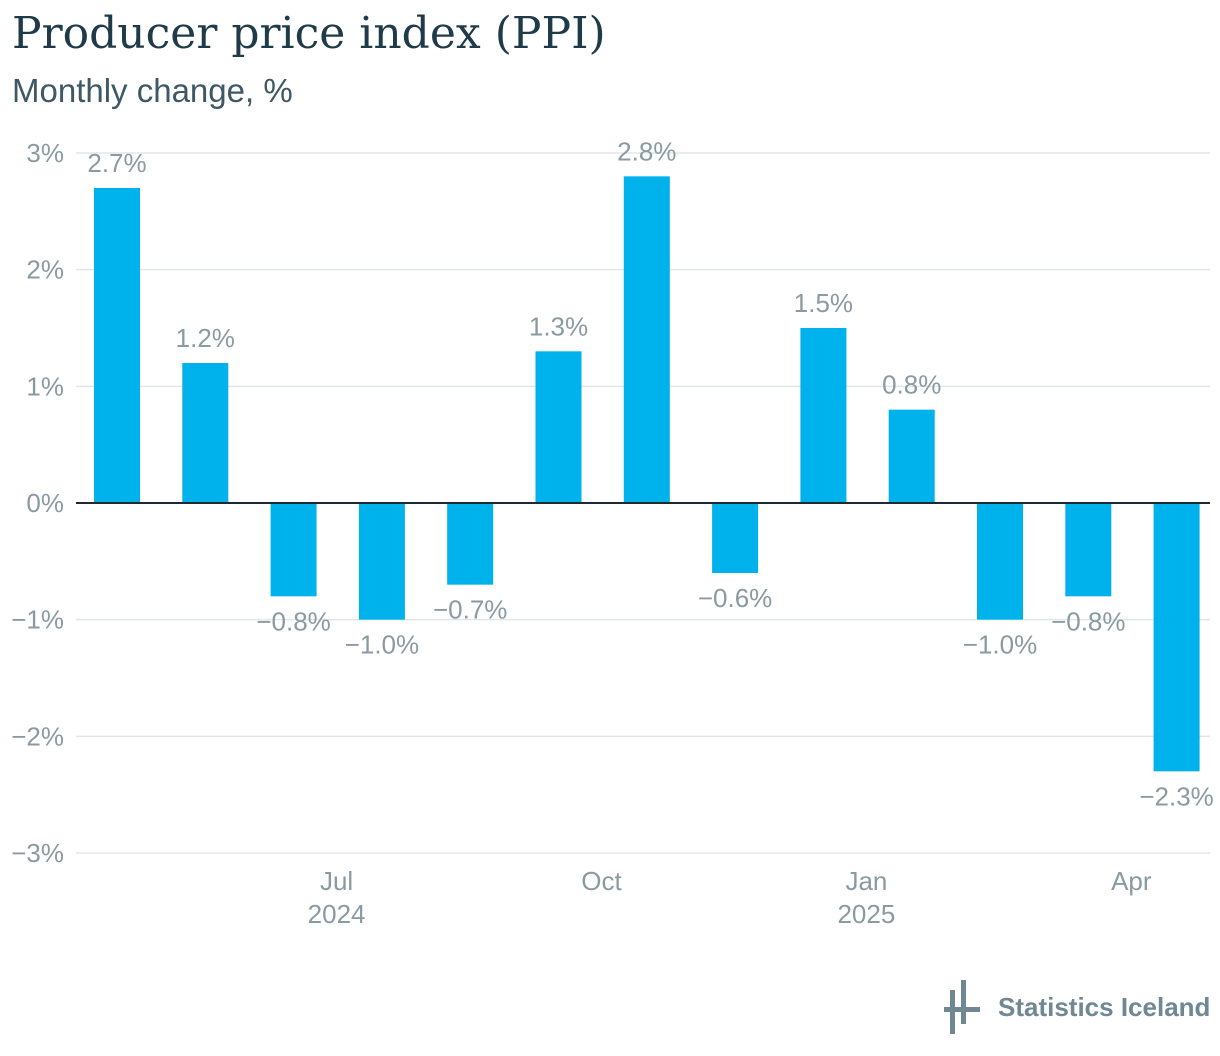 The height and width of the screenshot is (1056, 1220). What do you see at coordinates (558, 326) in the screenshot?
I see `data-label: 1.3%` at bounding box center [558, 326].